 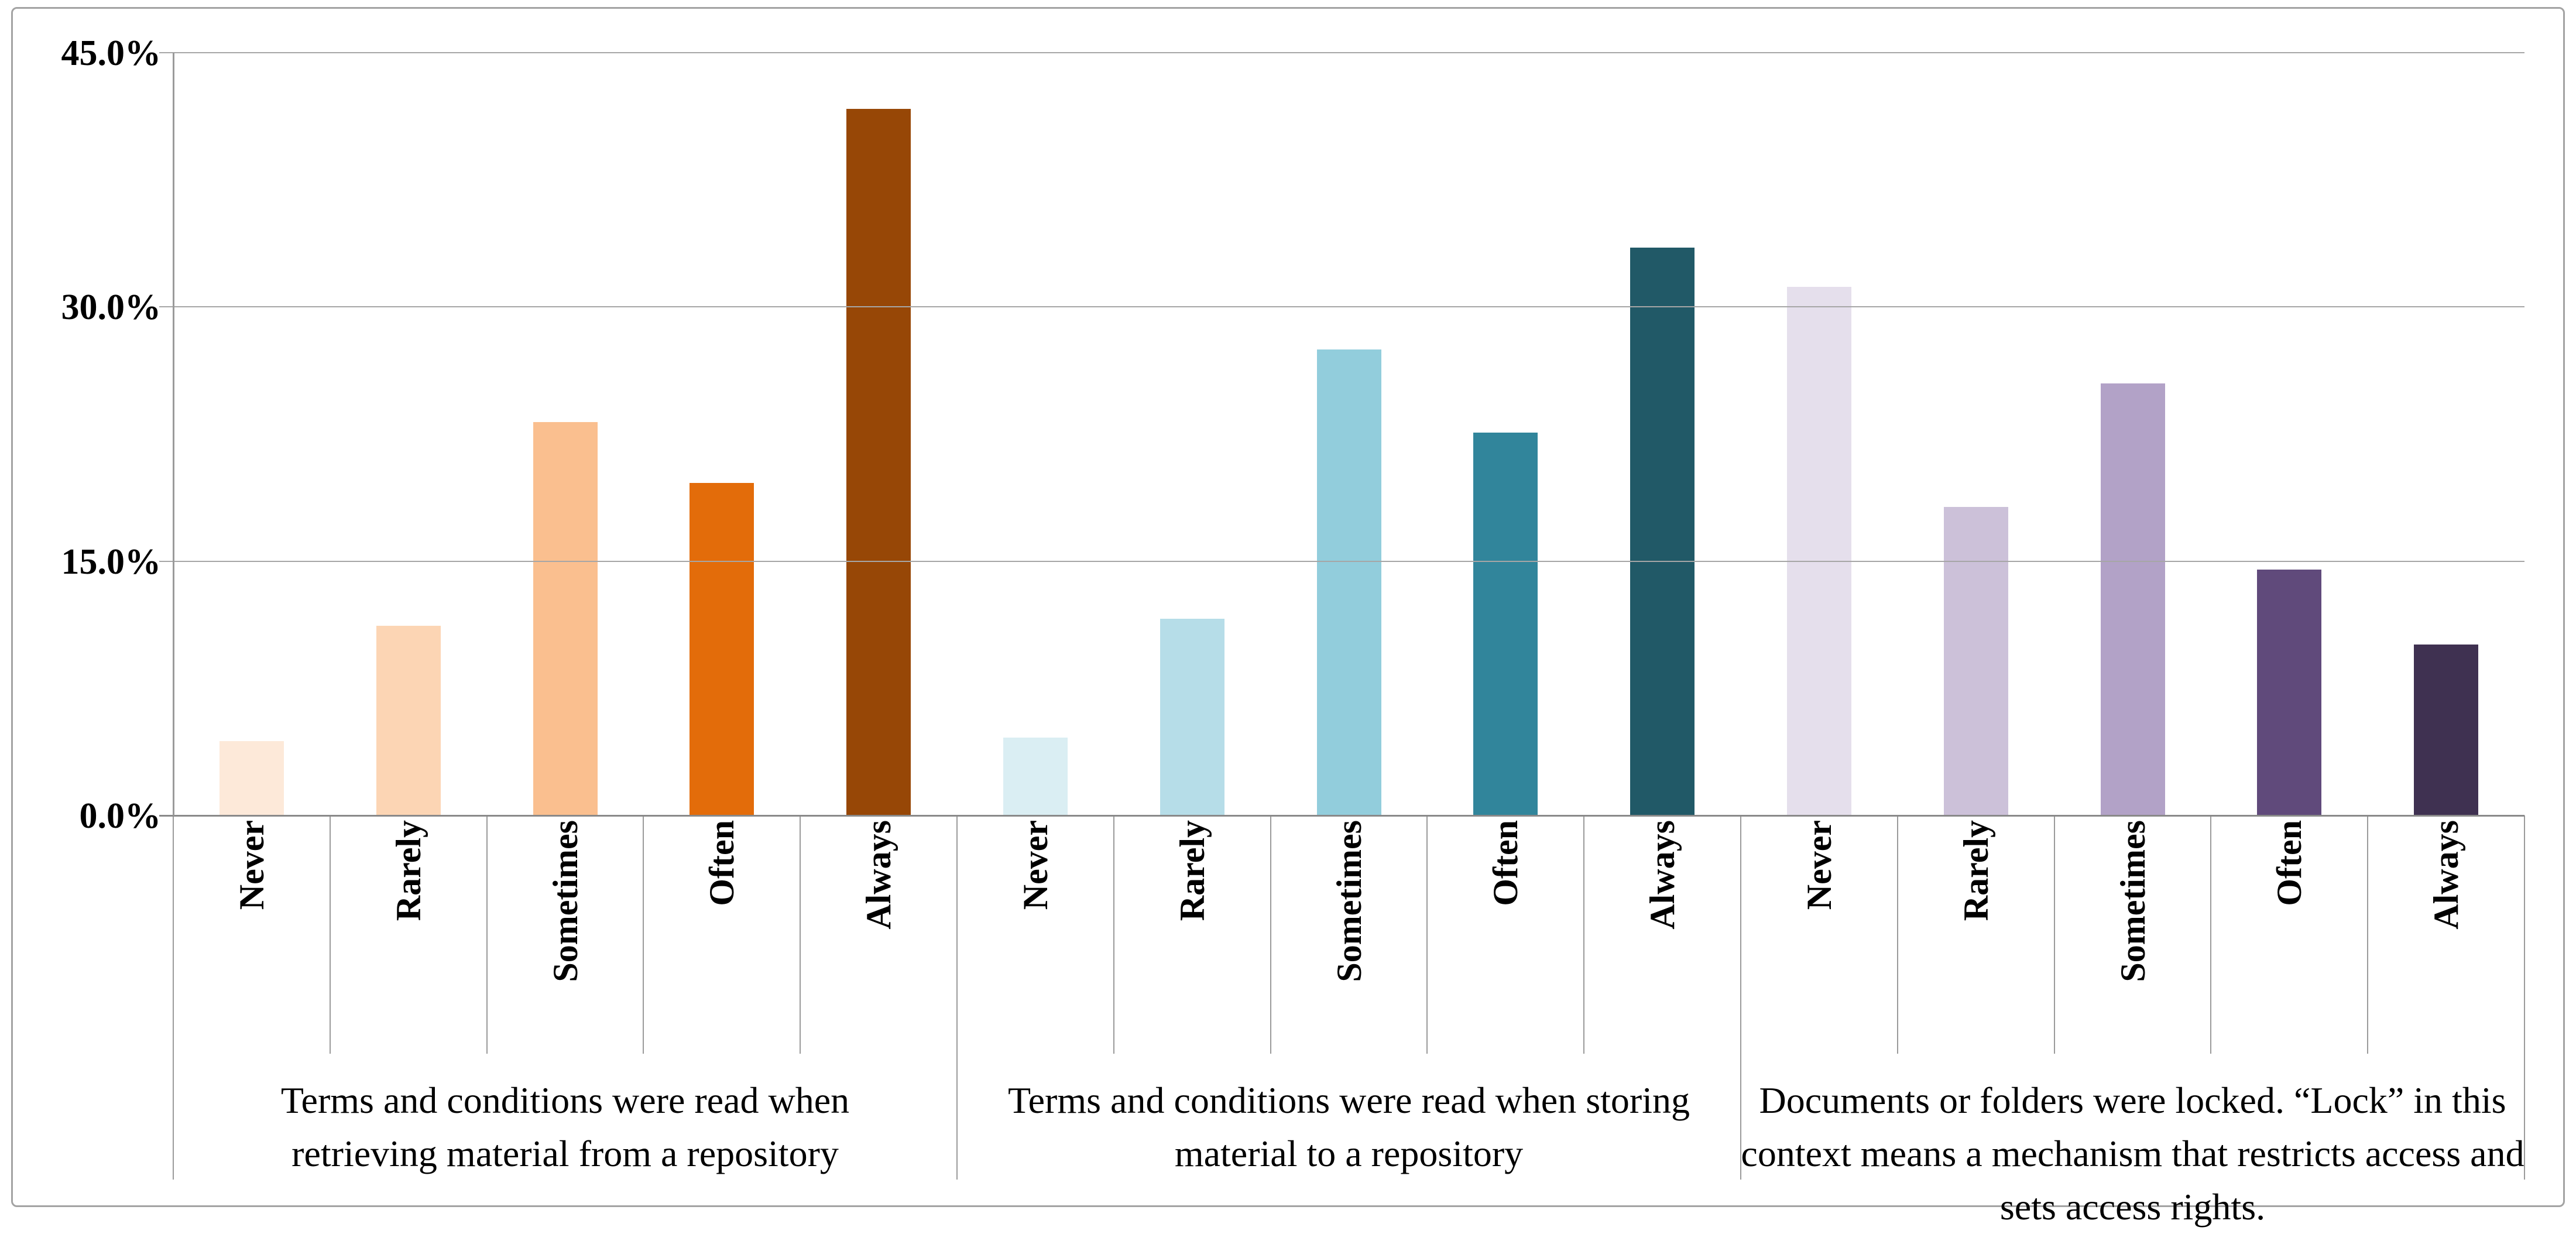 What do you see at coordinates (1976, 661) in the screenshot?
I see `bar-rarely-group3` at bounding box center [1976, 661].